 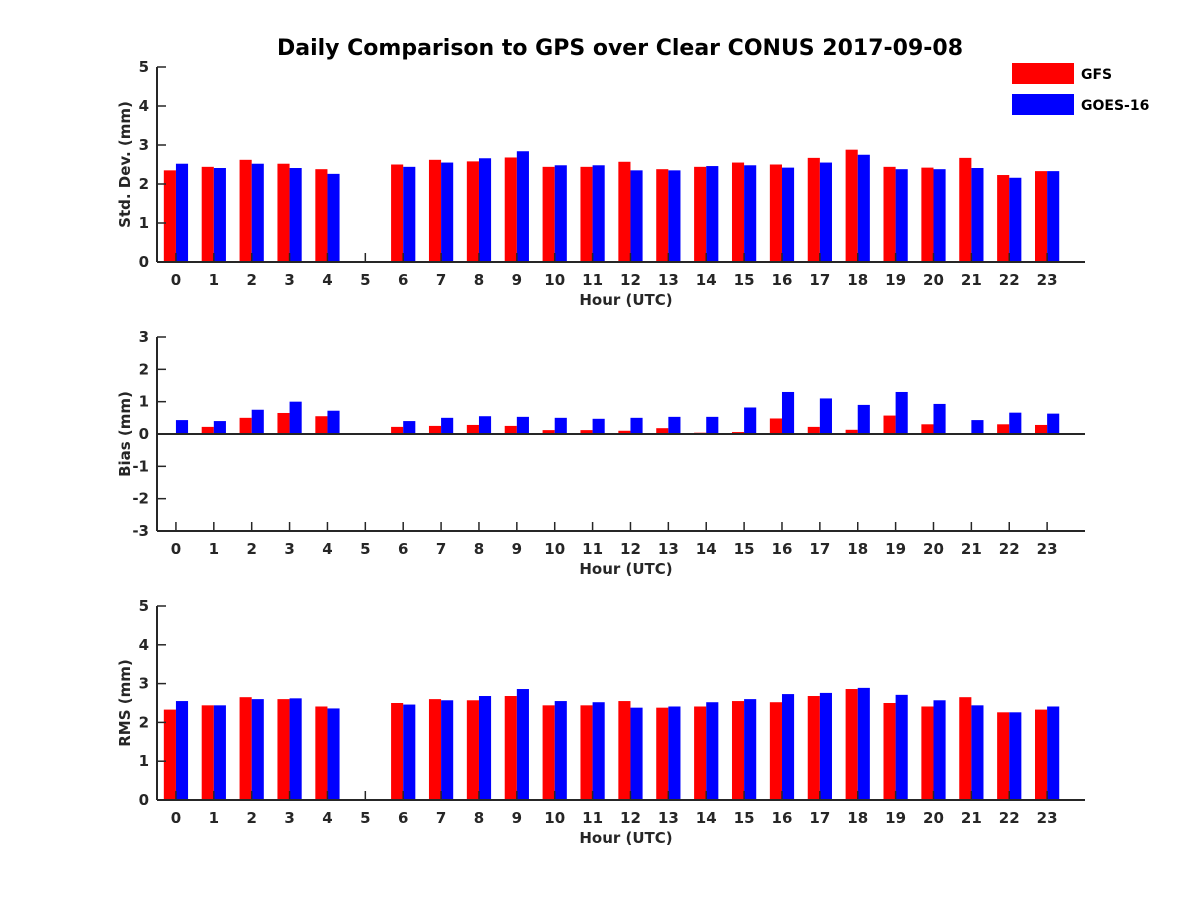 I want to click on legend-label-goes16: GOES-16, so click(x=1115, y=106).